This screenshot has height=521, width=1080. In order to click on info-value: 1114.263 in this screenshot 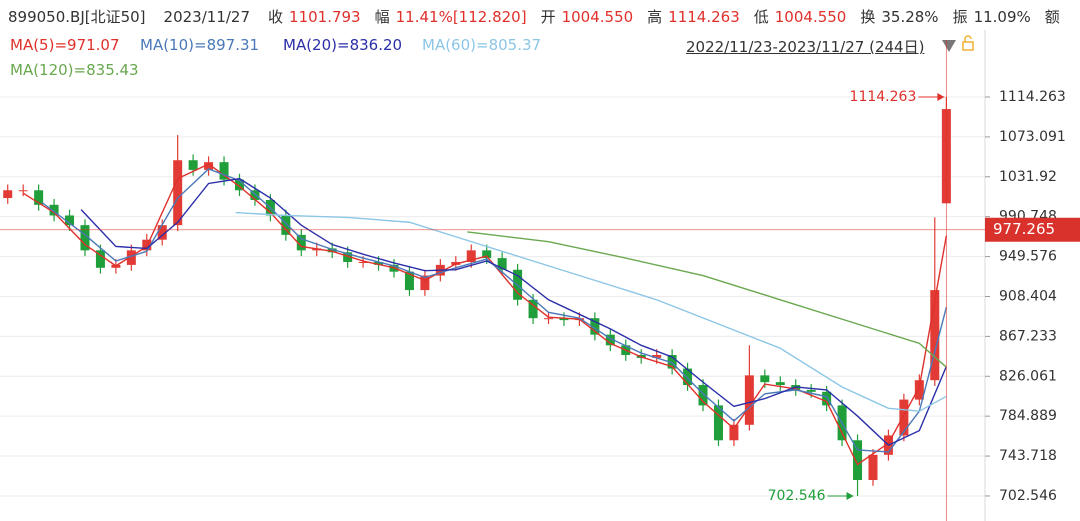, I will do `click(704, 17)`.